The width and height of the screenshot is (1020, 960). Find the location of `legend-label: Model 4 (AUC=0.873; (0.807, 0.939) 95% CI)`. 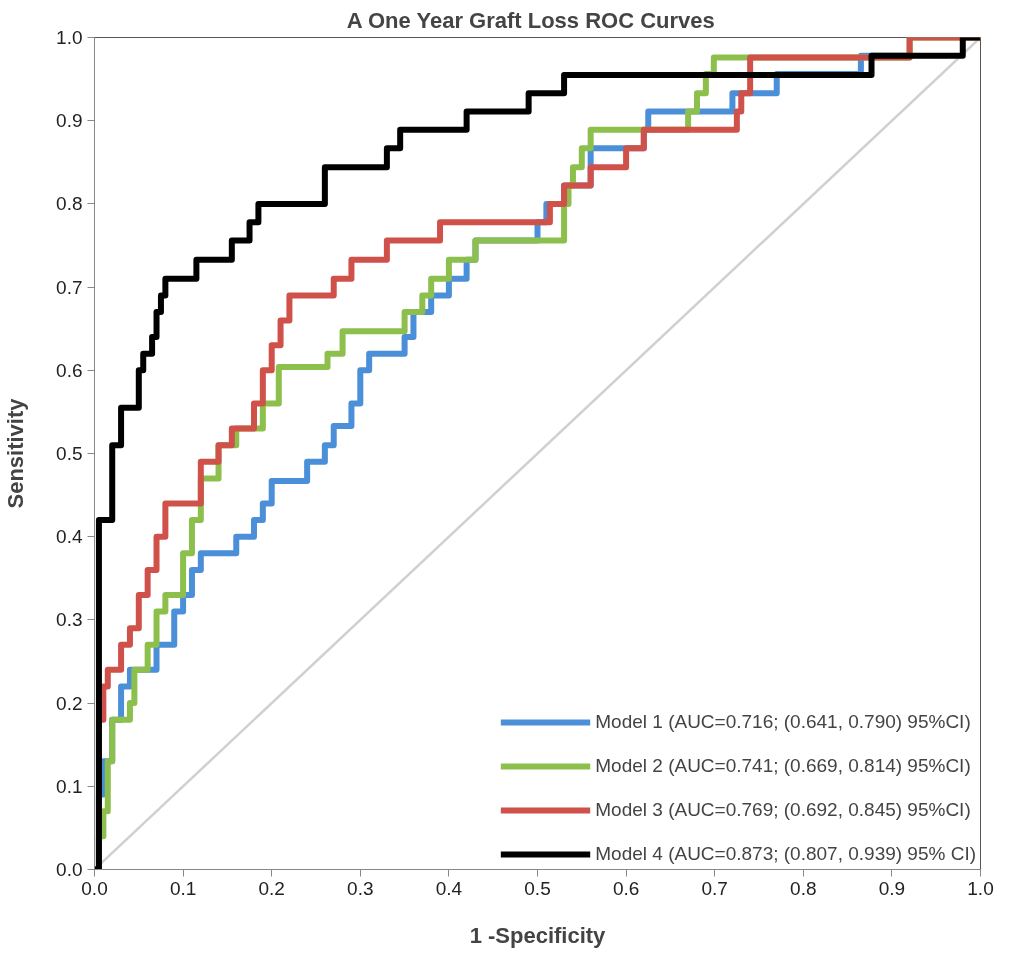

legend-label: Model 4 (AUC=0.873; (0.807, 0.939) 95% CI) is located at coordinates (785, 854).